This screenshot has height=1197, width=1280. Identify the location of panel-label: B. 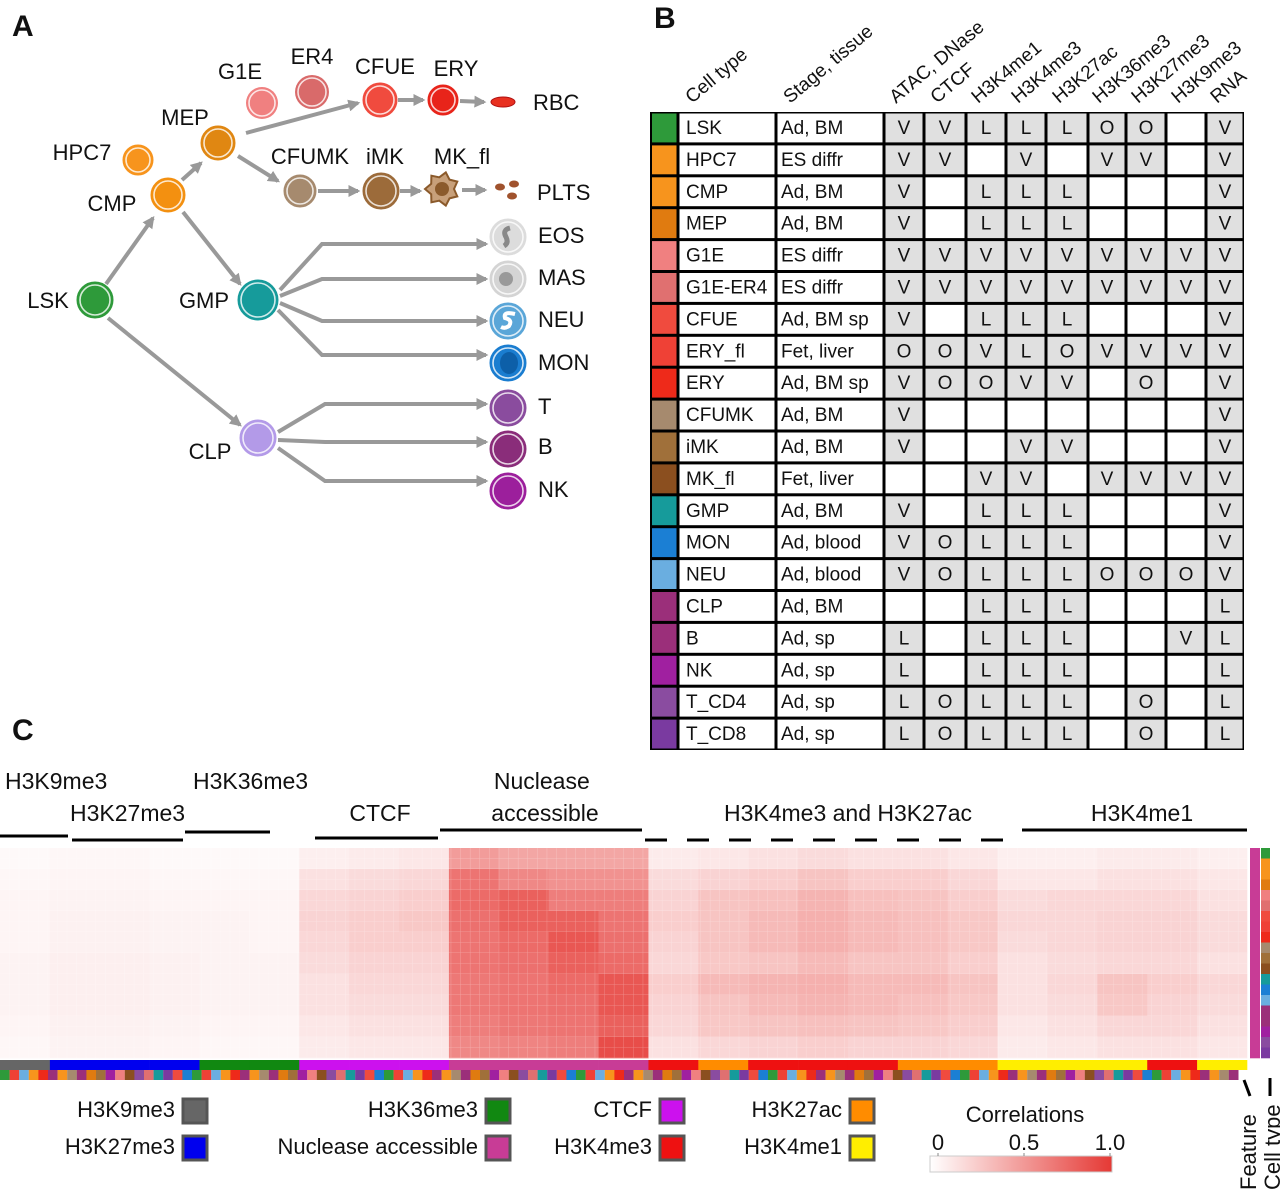
(665, 18).